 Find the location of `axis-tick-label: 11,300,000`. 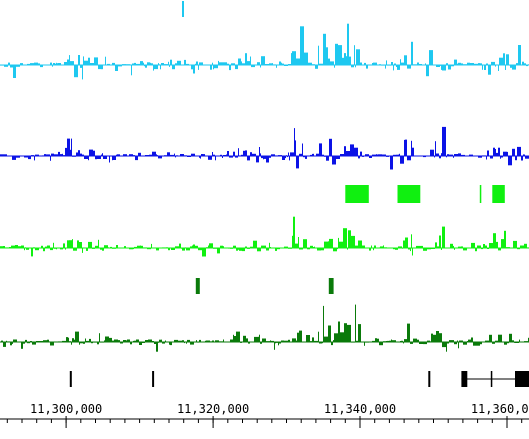

axis-tick-label: 11,300,000 is located at coordinates (66, 409).